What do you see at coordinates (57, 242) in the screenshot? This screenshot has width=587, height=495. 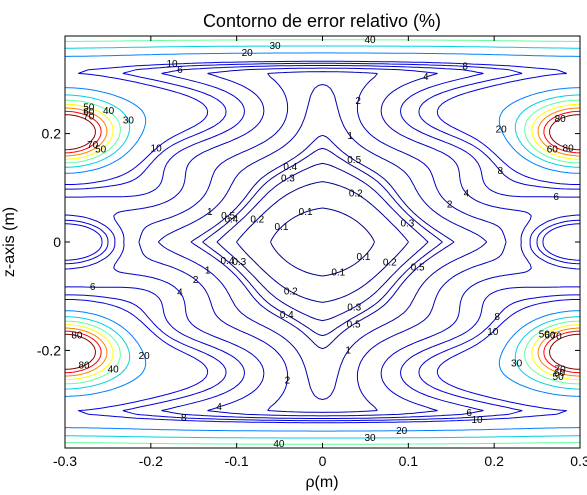 I see `y-tick-label: 0` at bounding box center [57, 242].